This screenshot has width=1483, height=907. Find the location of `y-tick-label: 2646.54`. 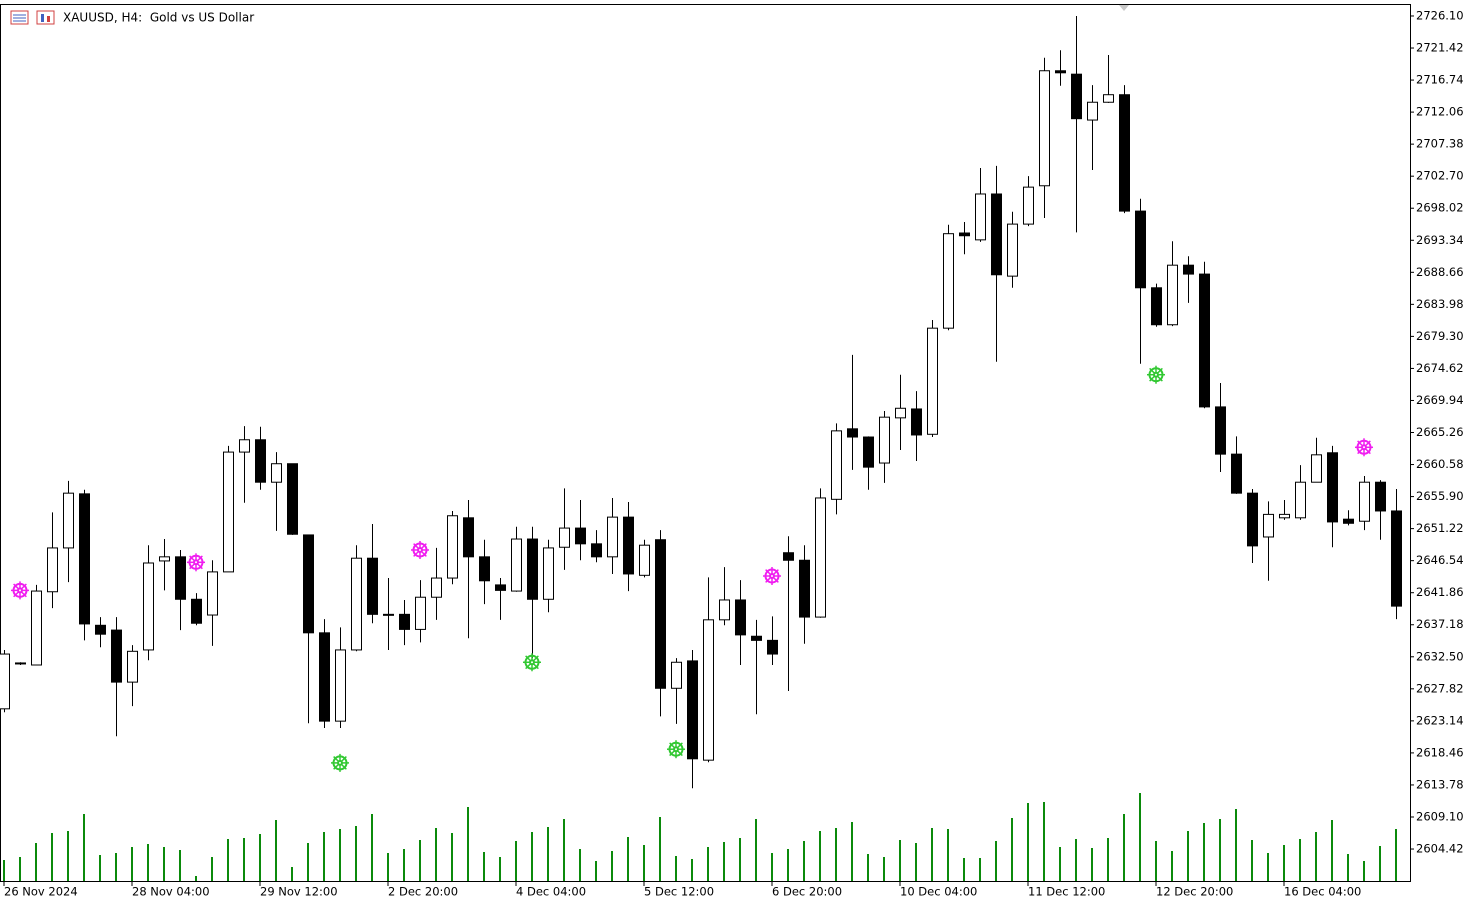

y-tick-label: 2646.54 is located at coordinates (1440, 560).